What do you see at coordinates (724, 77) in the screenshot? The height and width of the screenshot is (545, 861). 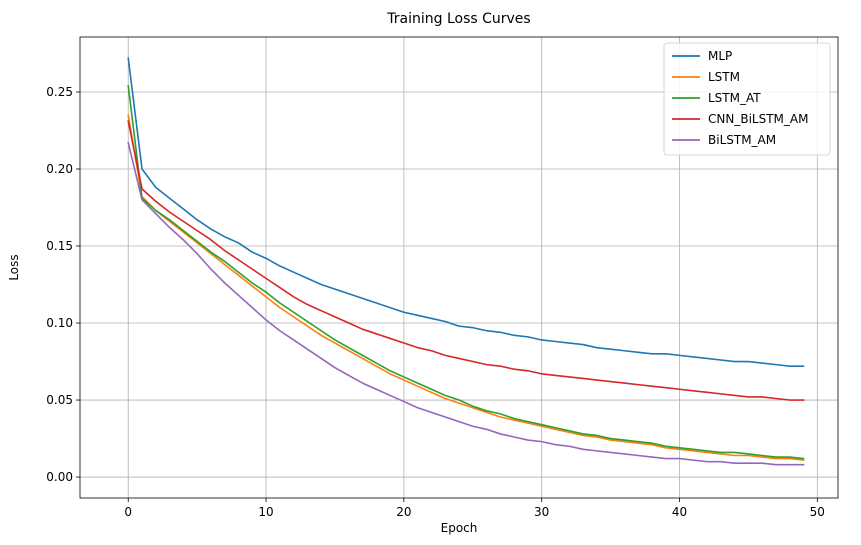 I see `legend-label-lstm: LSTM` at bounding box center [724, 77].